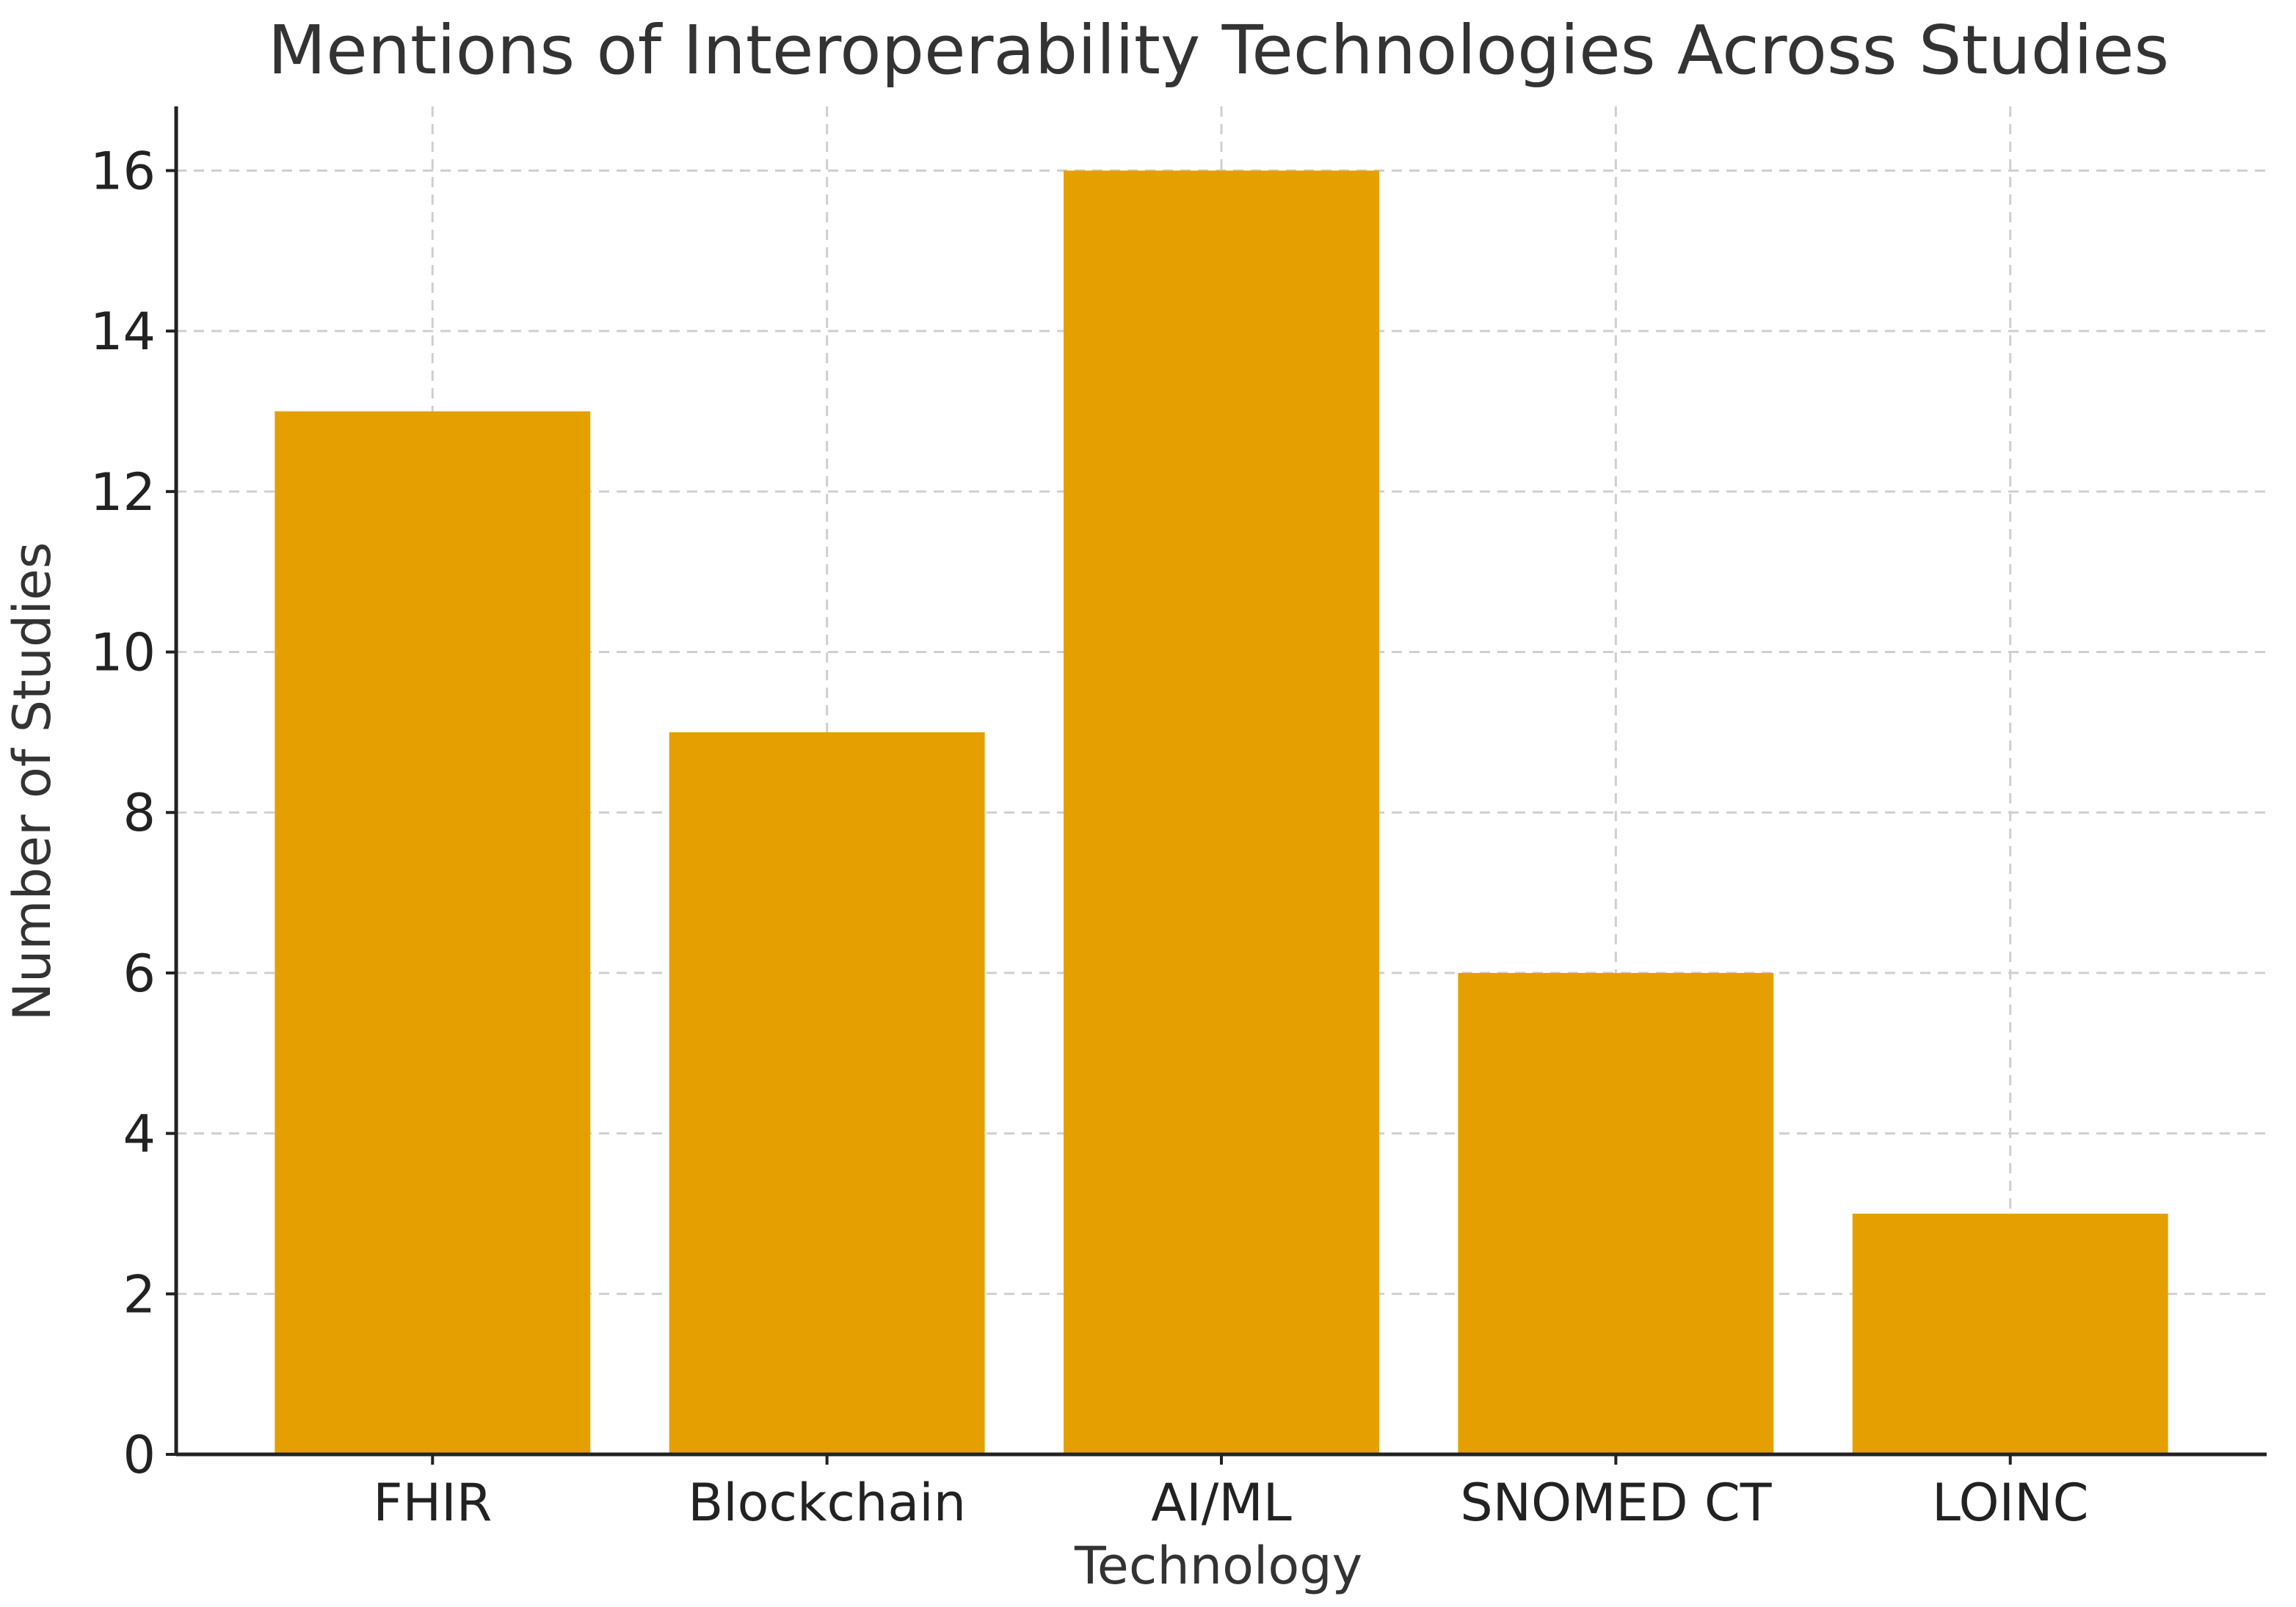 This screenshot has height=1607, width=2296. Describe the element at coordinates (827, 1093) in the screenshot. I see `bar-blockchain` at that location.